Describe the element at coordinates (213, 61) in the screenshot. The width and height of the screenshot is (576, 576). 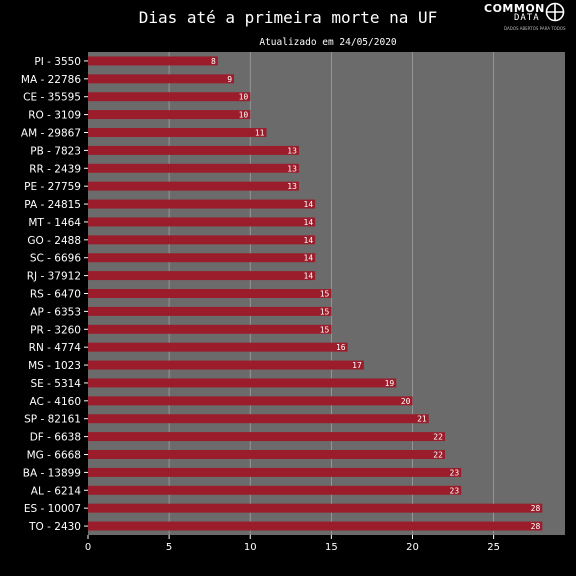
I see `bar-value-label: 8` at that location.